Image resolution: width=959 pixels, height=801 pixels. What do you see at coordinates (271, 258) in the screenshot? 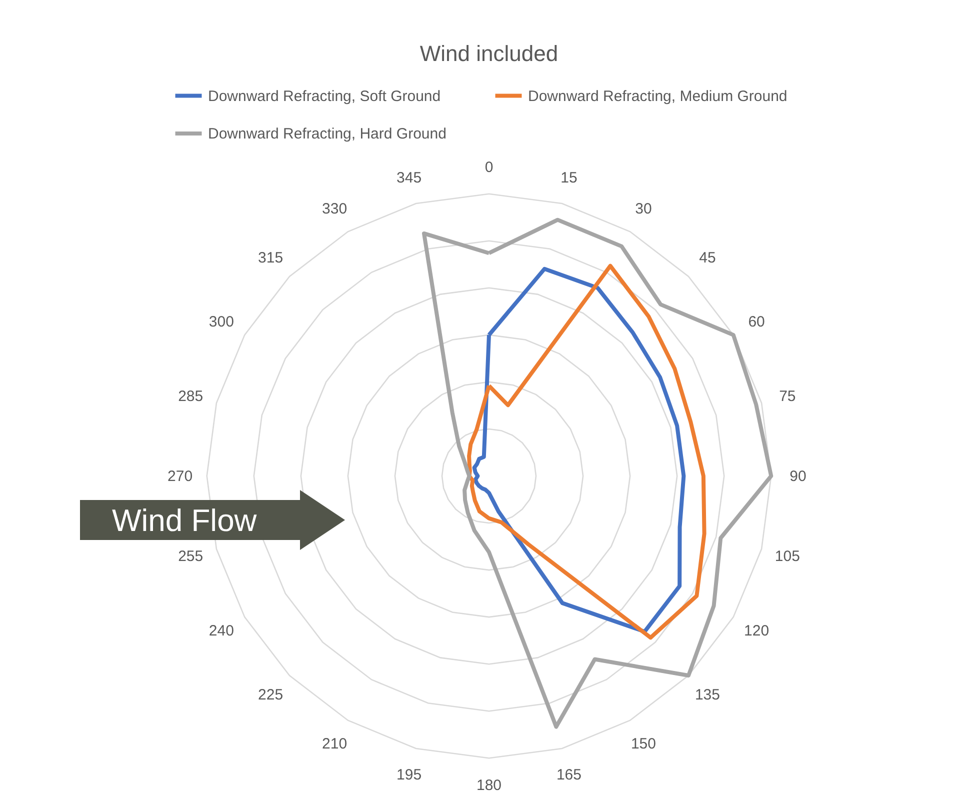
I see `spoke-label: 315` at bounding box center [271, 258].